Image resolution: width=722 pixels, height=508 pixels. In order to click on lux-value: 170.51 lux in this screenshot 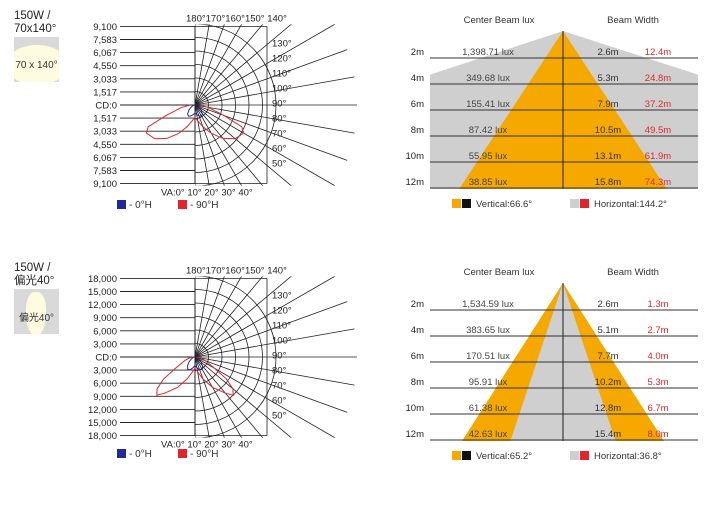, I will do `click(488, 356)`.